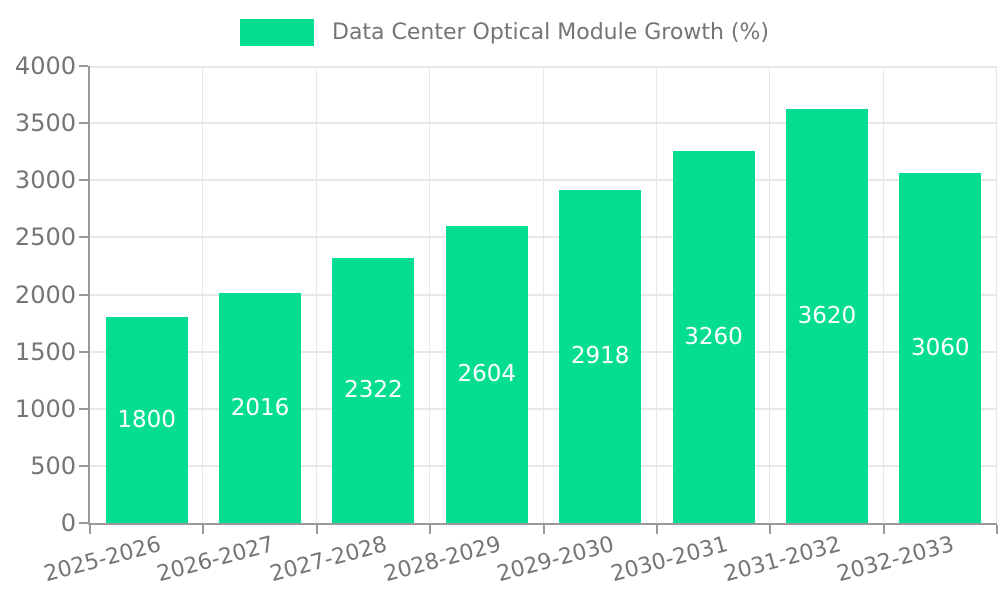 This screenshot has width=1000, height=600. I want to click on y-axis-tick-label: 0, so click(68, 523).